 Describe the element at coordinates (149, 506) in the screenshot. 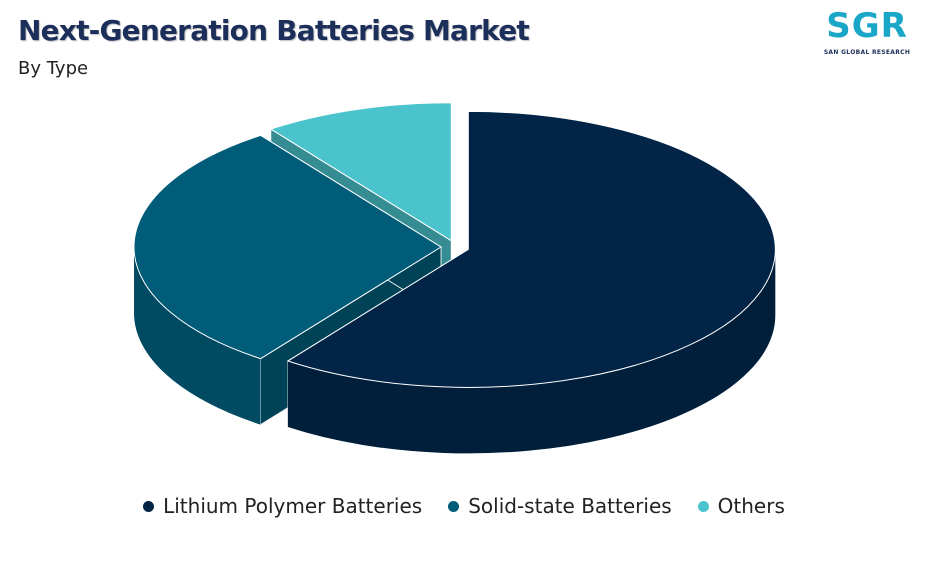

I see `legend-marker-lithium-polymer` at that location.